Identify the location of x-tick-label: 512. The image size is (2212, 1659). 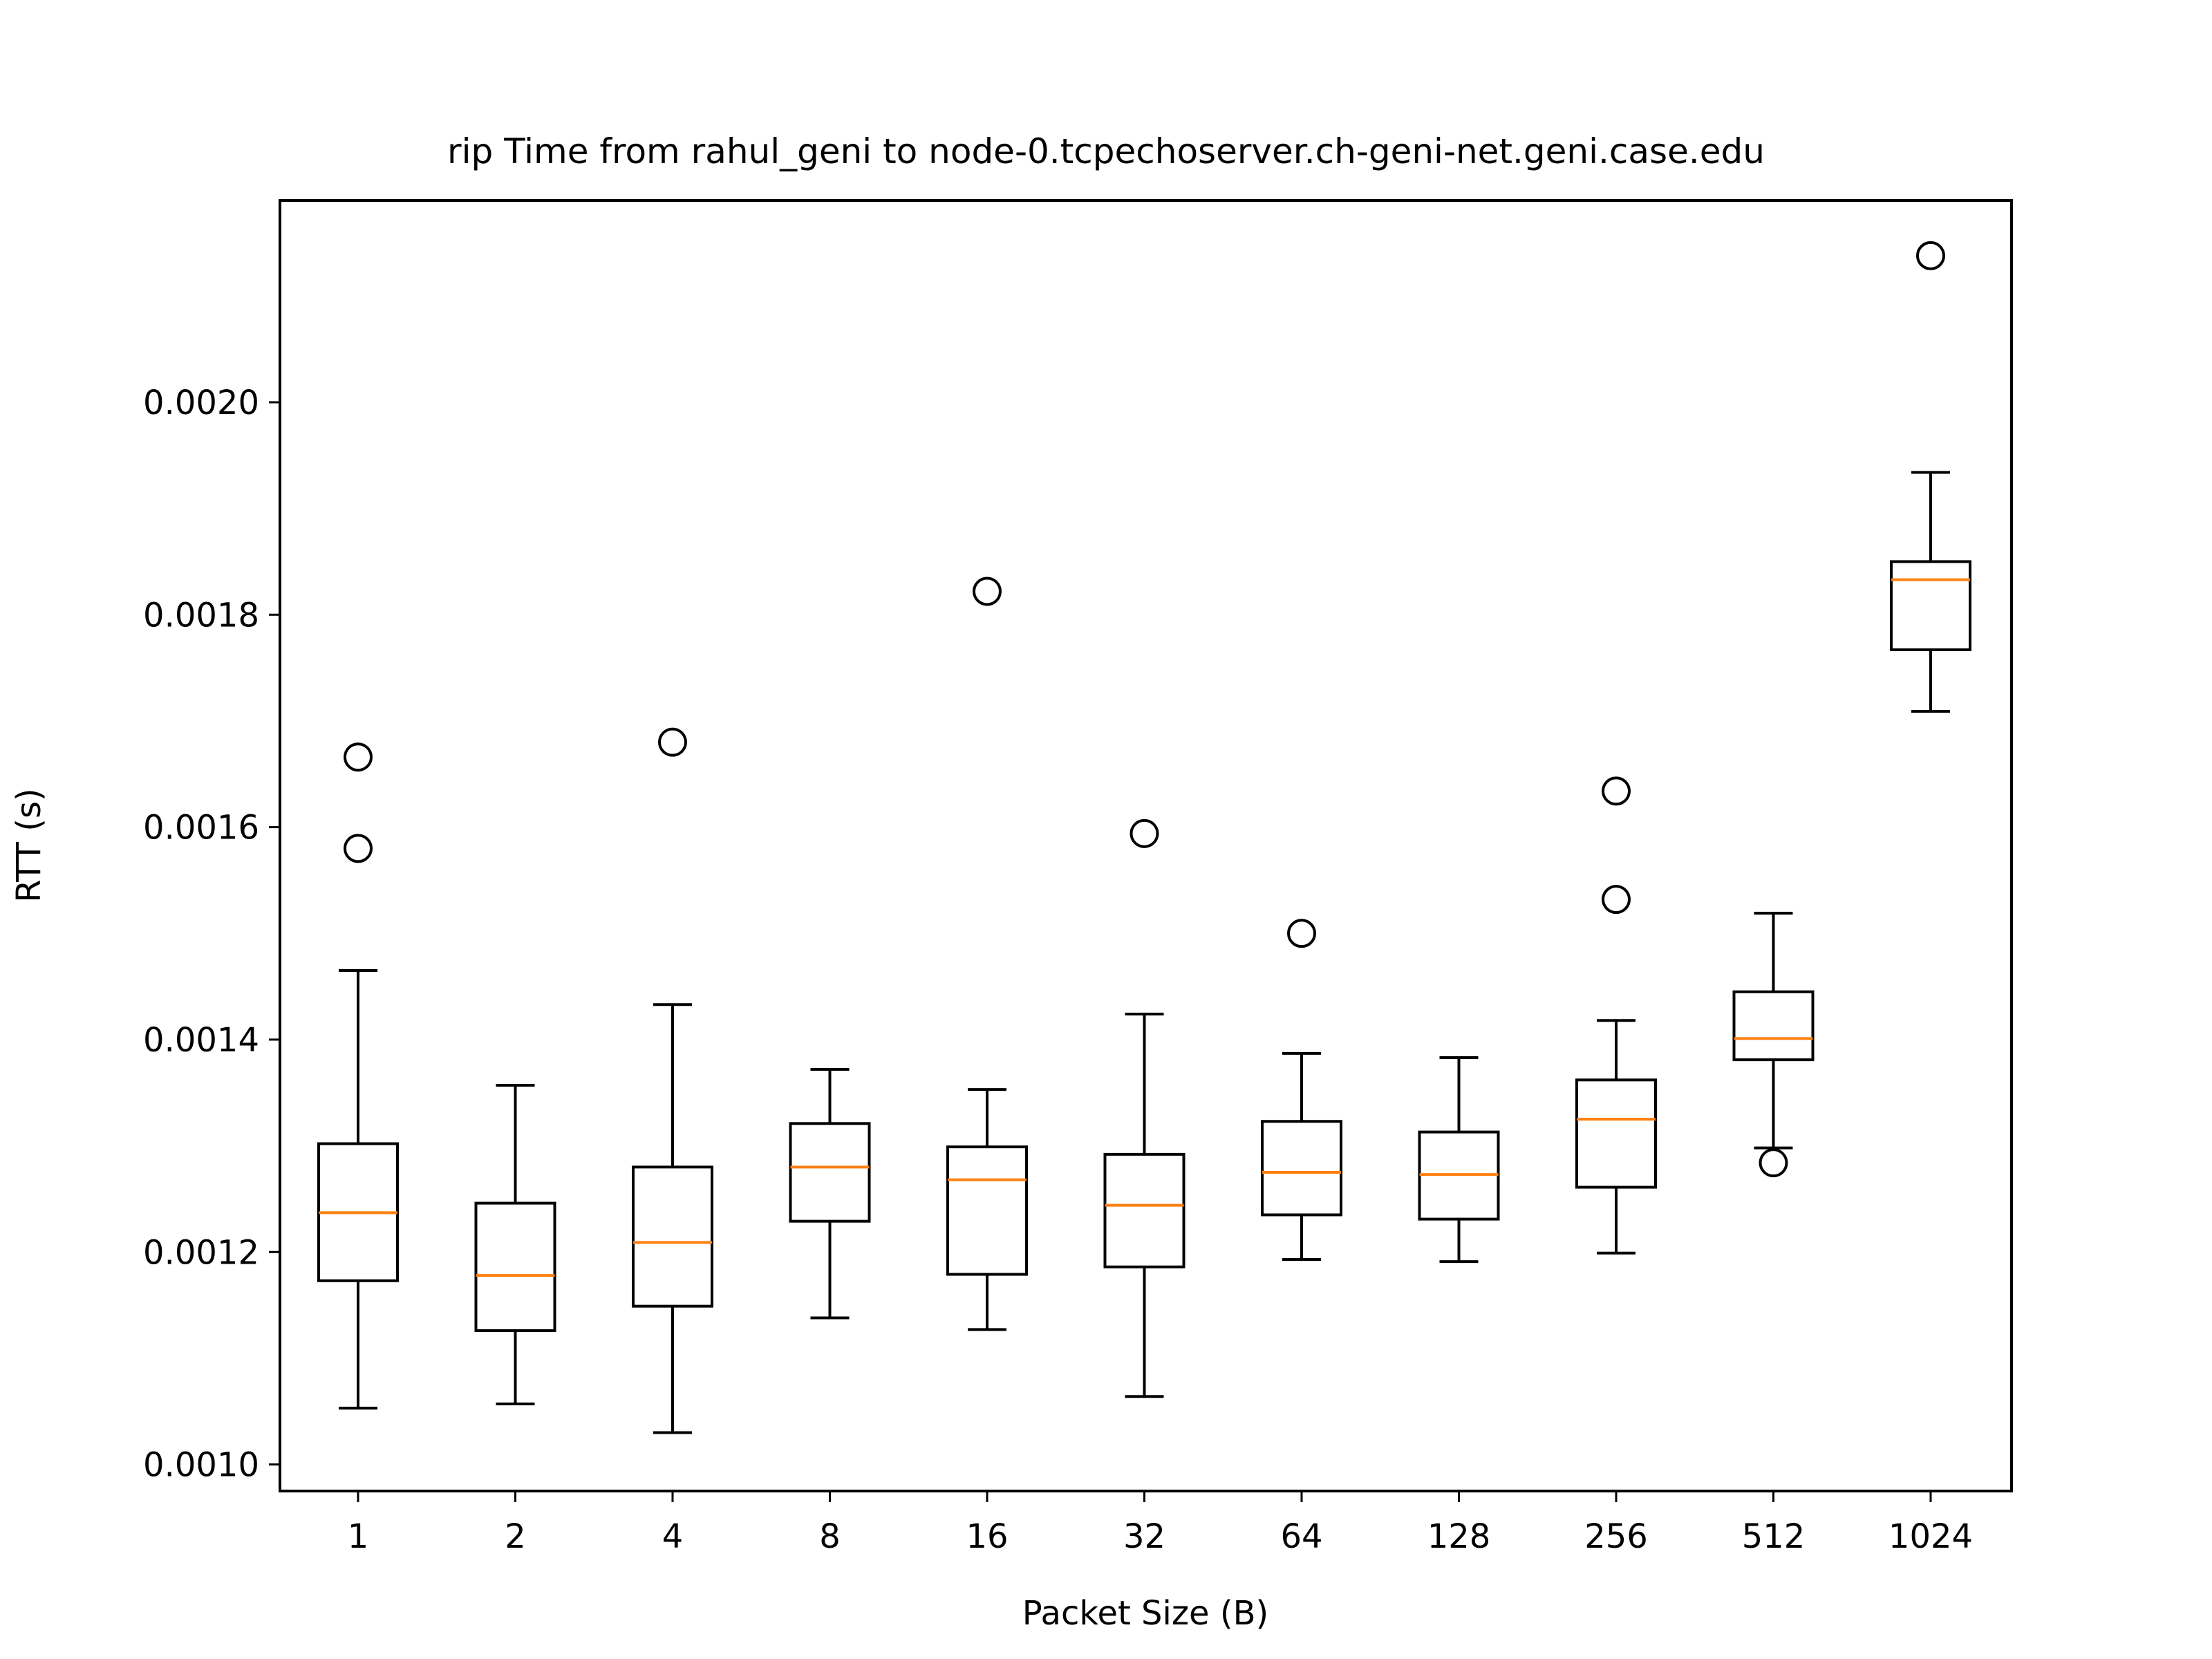
(1774, 1536).